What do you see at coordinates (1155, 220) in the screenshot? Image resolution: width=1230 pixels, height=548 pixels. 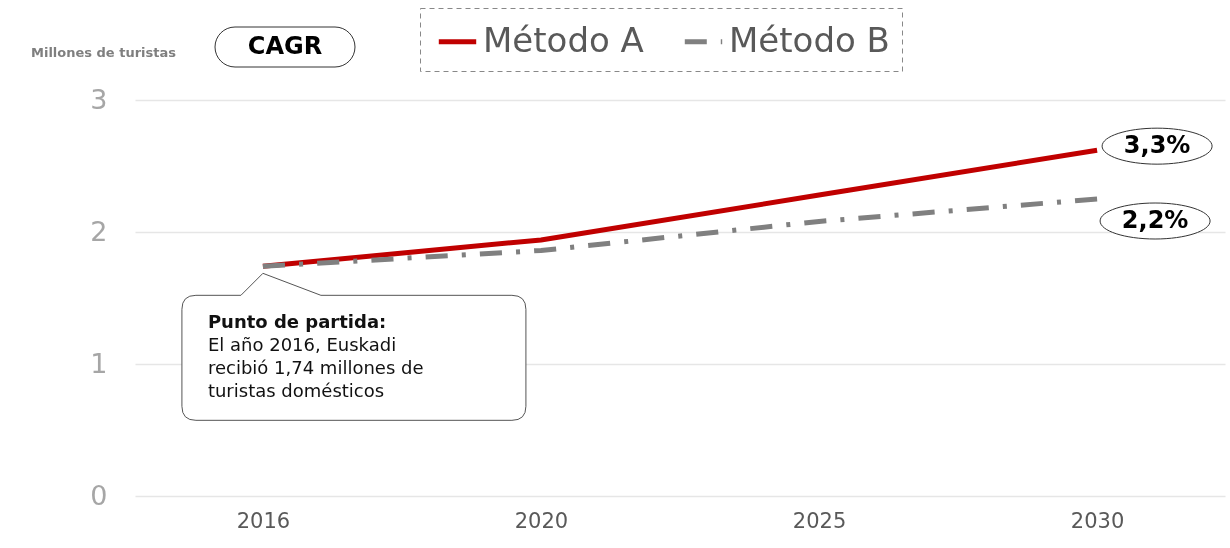 I see `annotation: 2,2%` at bounding box center [1155, 220].